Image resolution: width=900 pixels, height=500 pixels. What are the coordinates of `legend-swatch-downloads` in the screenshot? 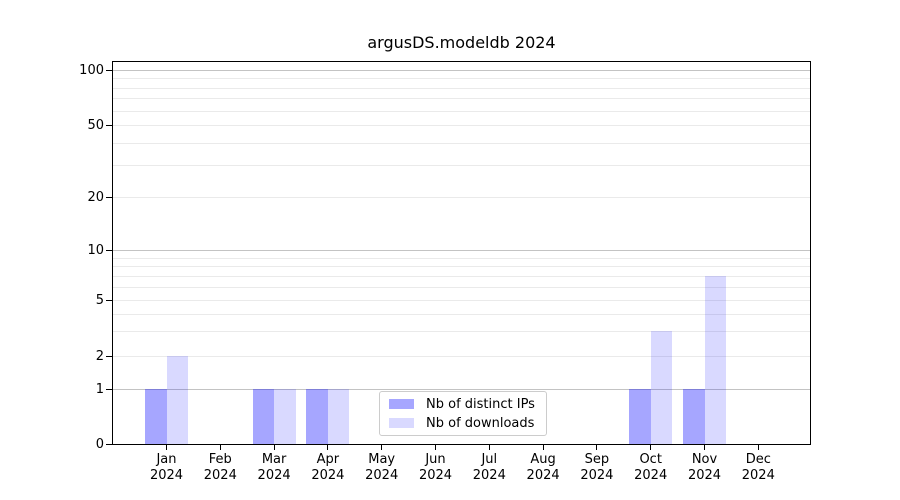 It's located at (401, 423).